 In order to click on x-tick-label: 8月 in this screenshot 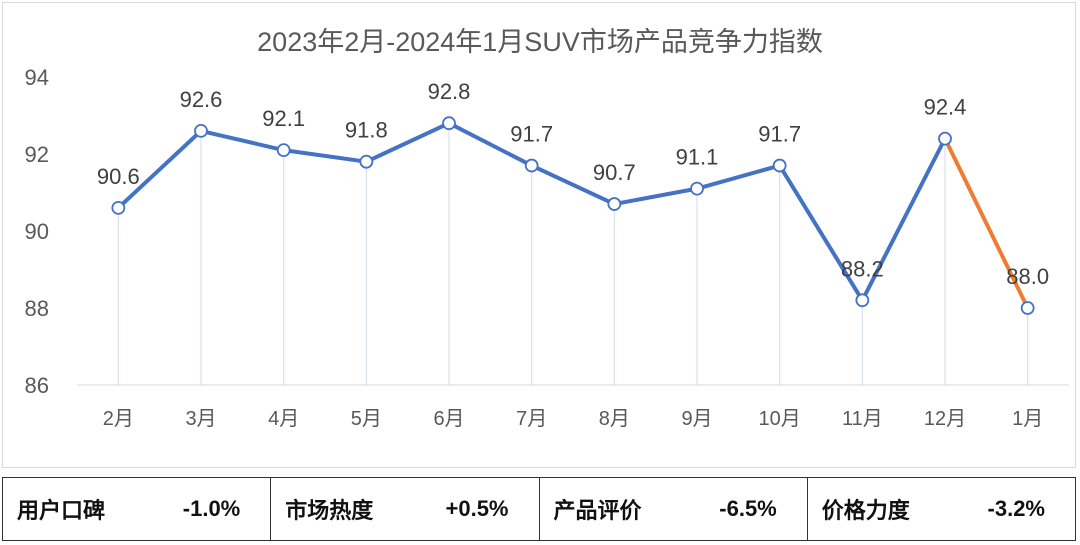, I will do `click(614, 419)`.